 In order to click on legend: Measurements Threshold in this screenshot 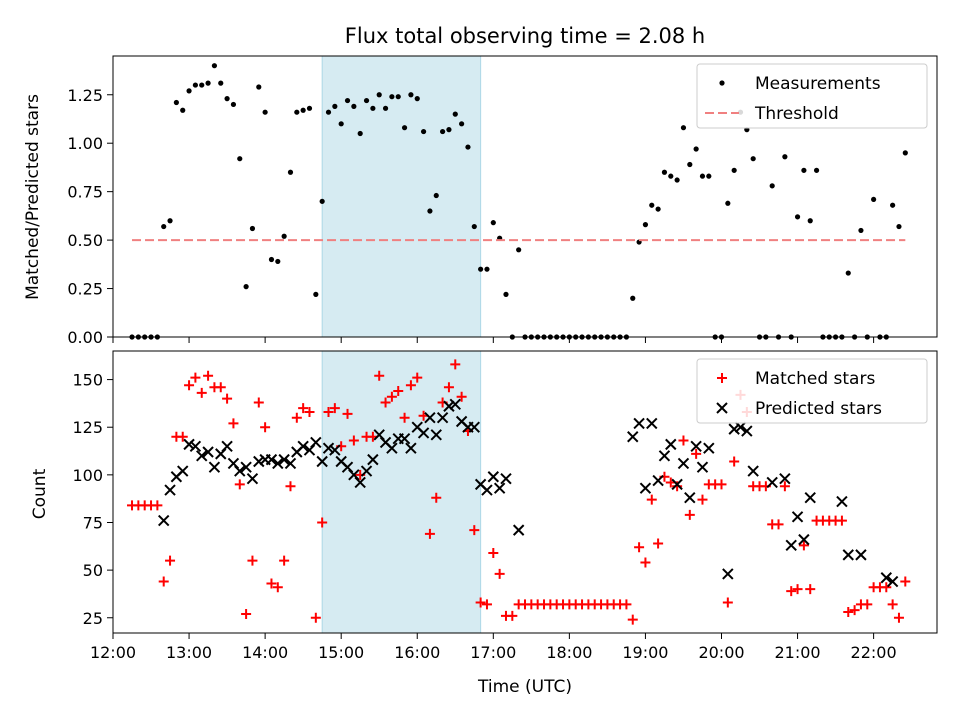, I will do `click(812, 96)`.